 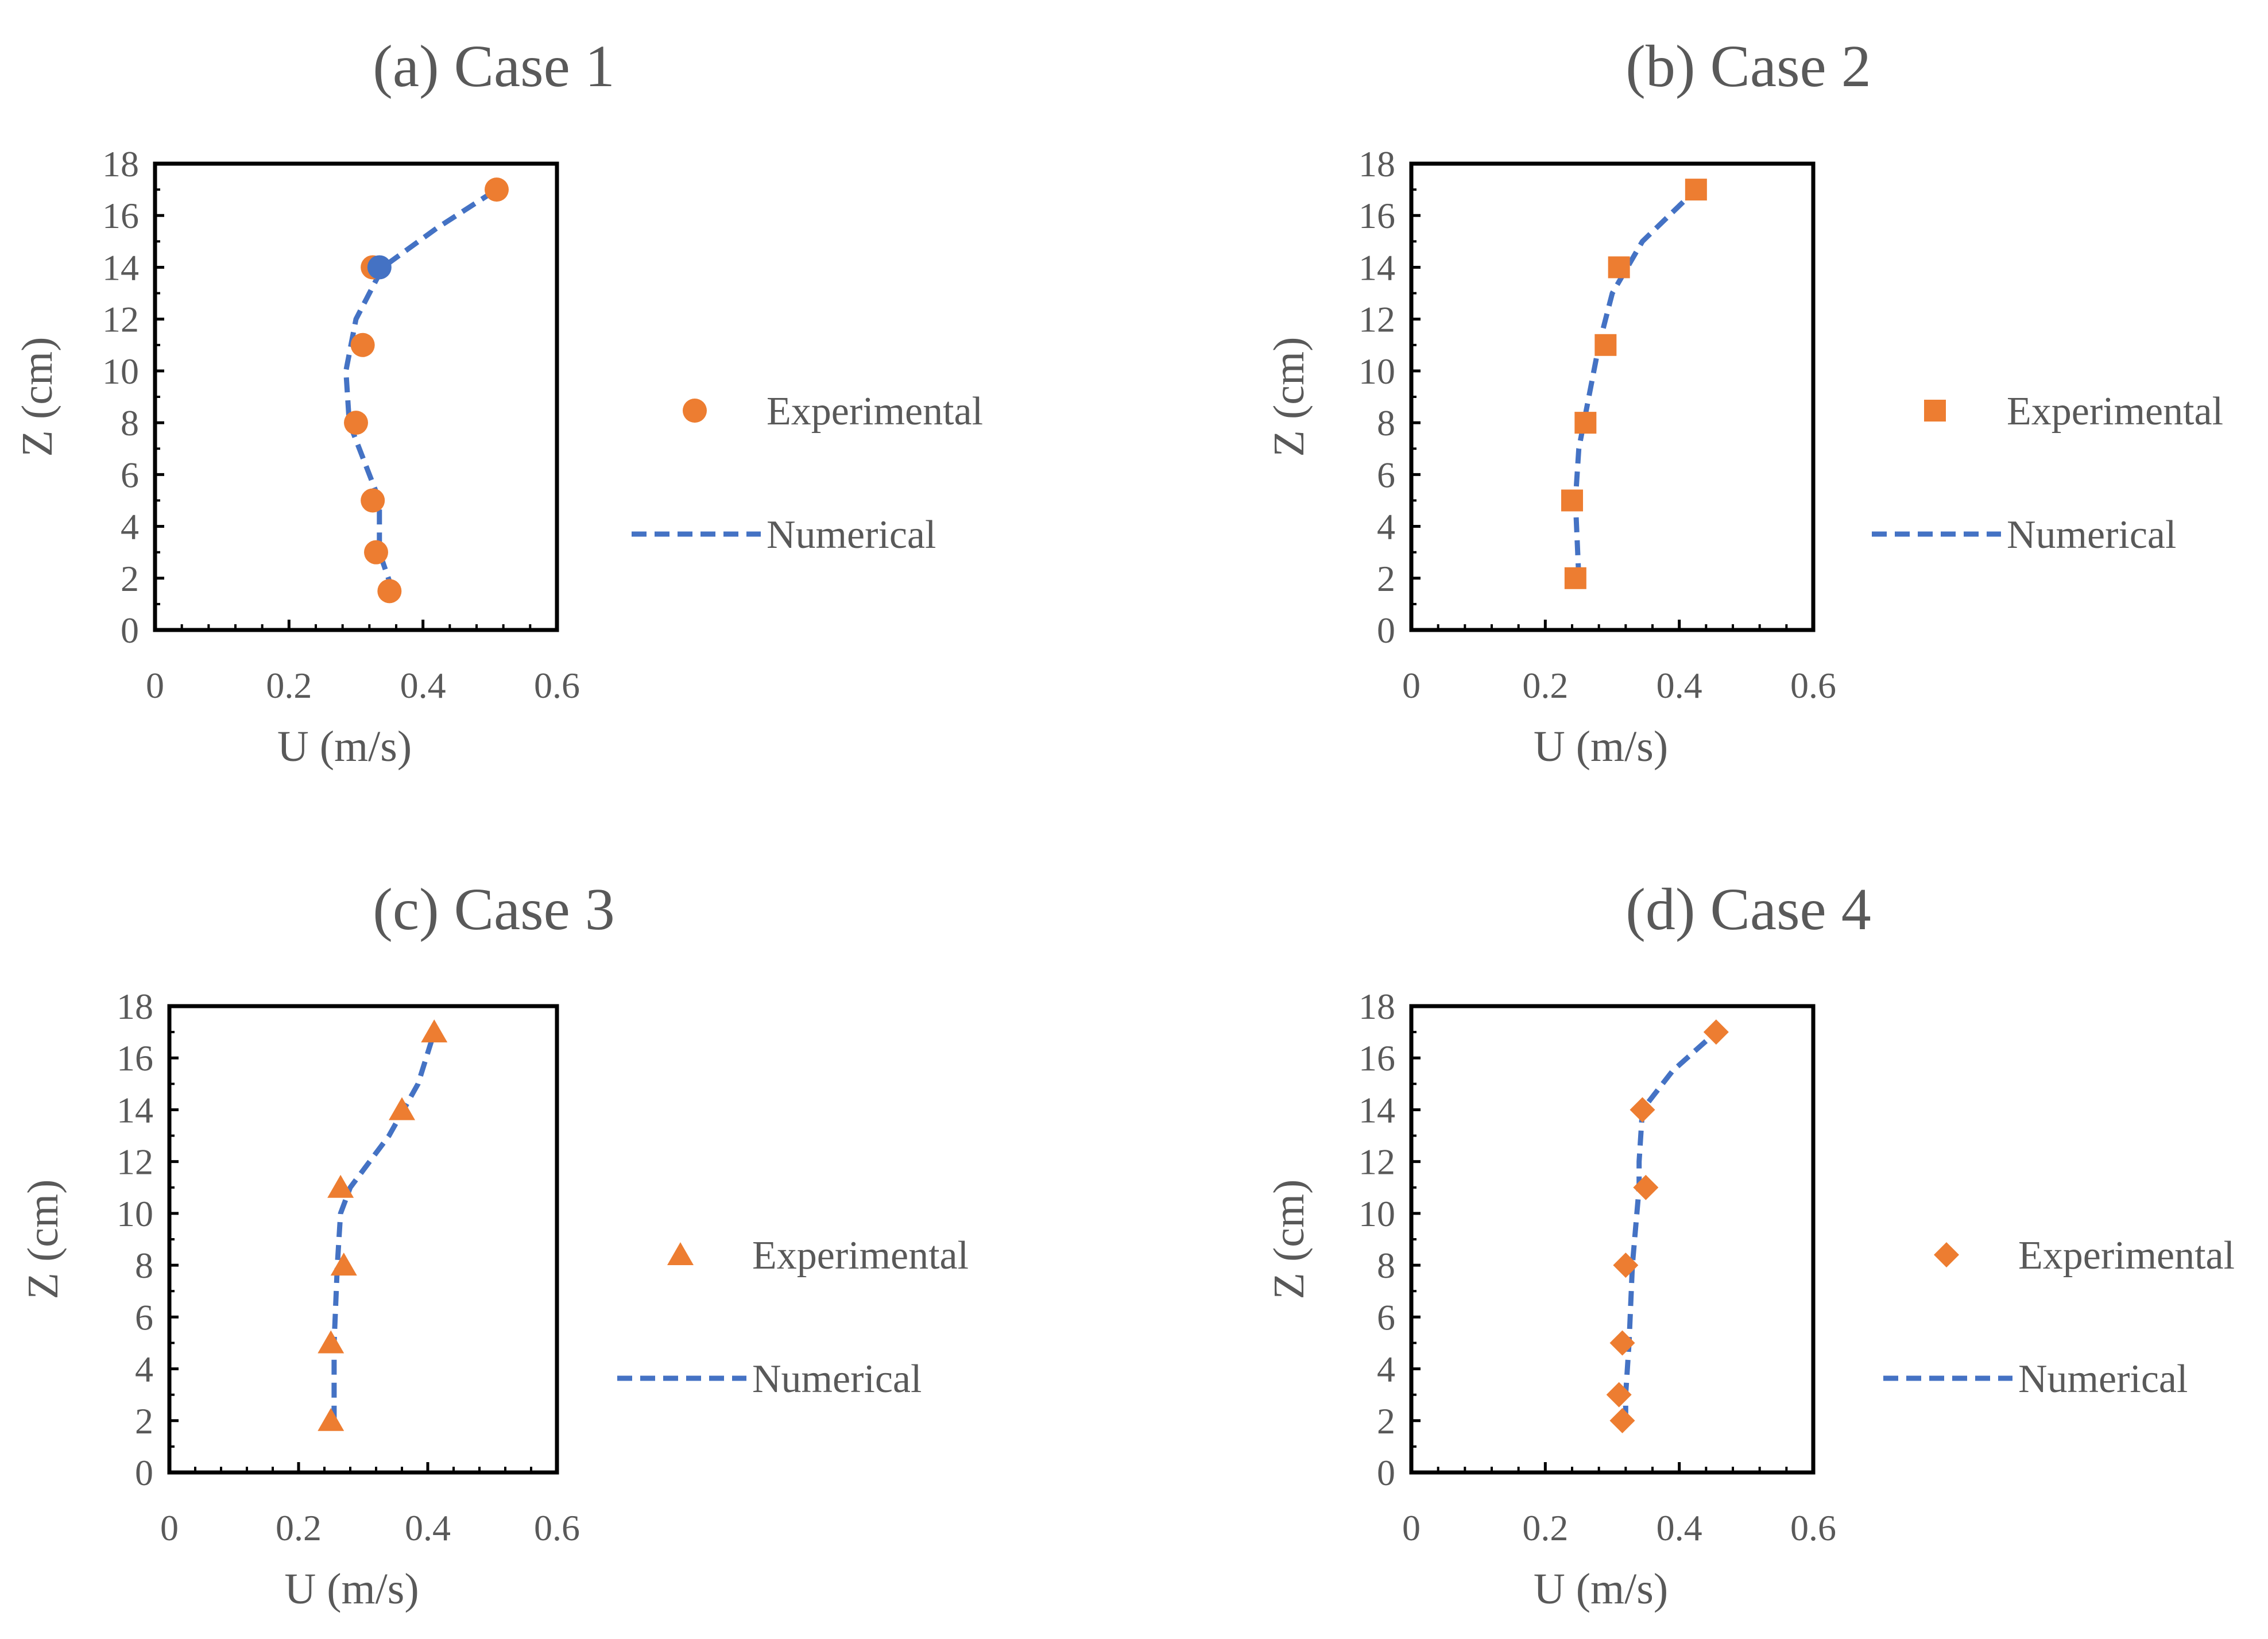 I want to click on chart-title: (c) Case 3, so click(x=494, y=909).